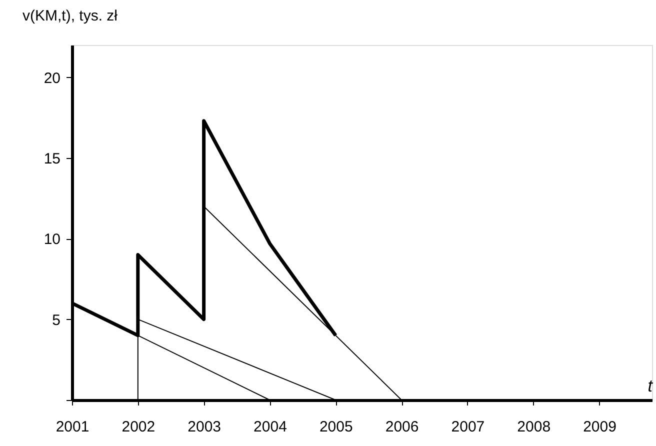 The height and width of the screenshot is (446, 656). I want to click on y-axis-title: v(KM,t), tys. zł, so click(70, 16).